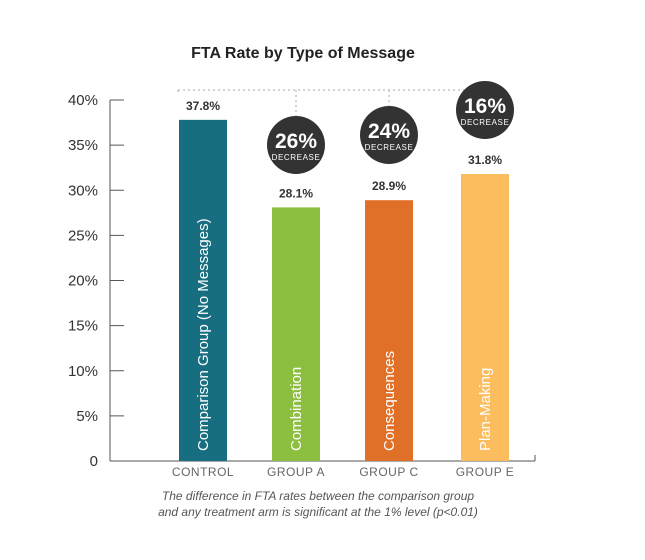  I want to click on y-tick-label: 15%, so click(83, 326).